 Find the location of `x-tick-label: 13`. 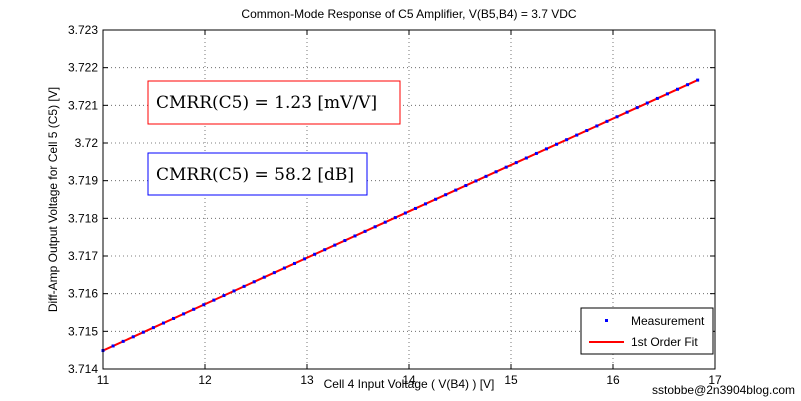

x-tick-label: 13 is located at coordinates (307, 380).